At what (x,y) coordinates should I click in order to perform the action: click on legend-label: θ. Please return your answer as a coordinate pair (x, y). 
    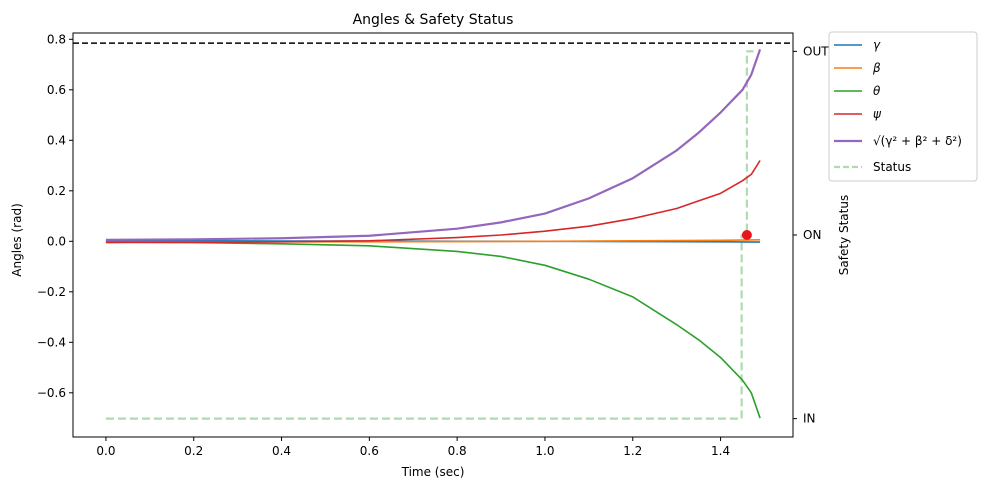
    Looking at the image, I should click on (877, 91).